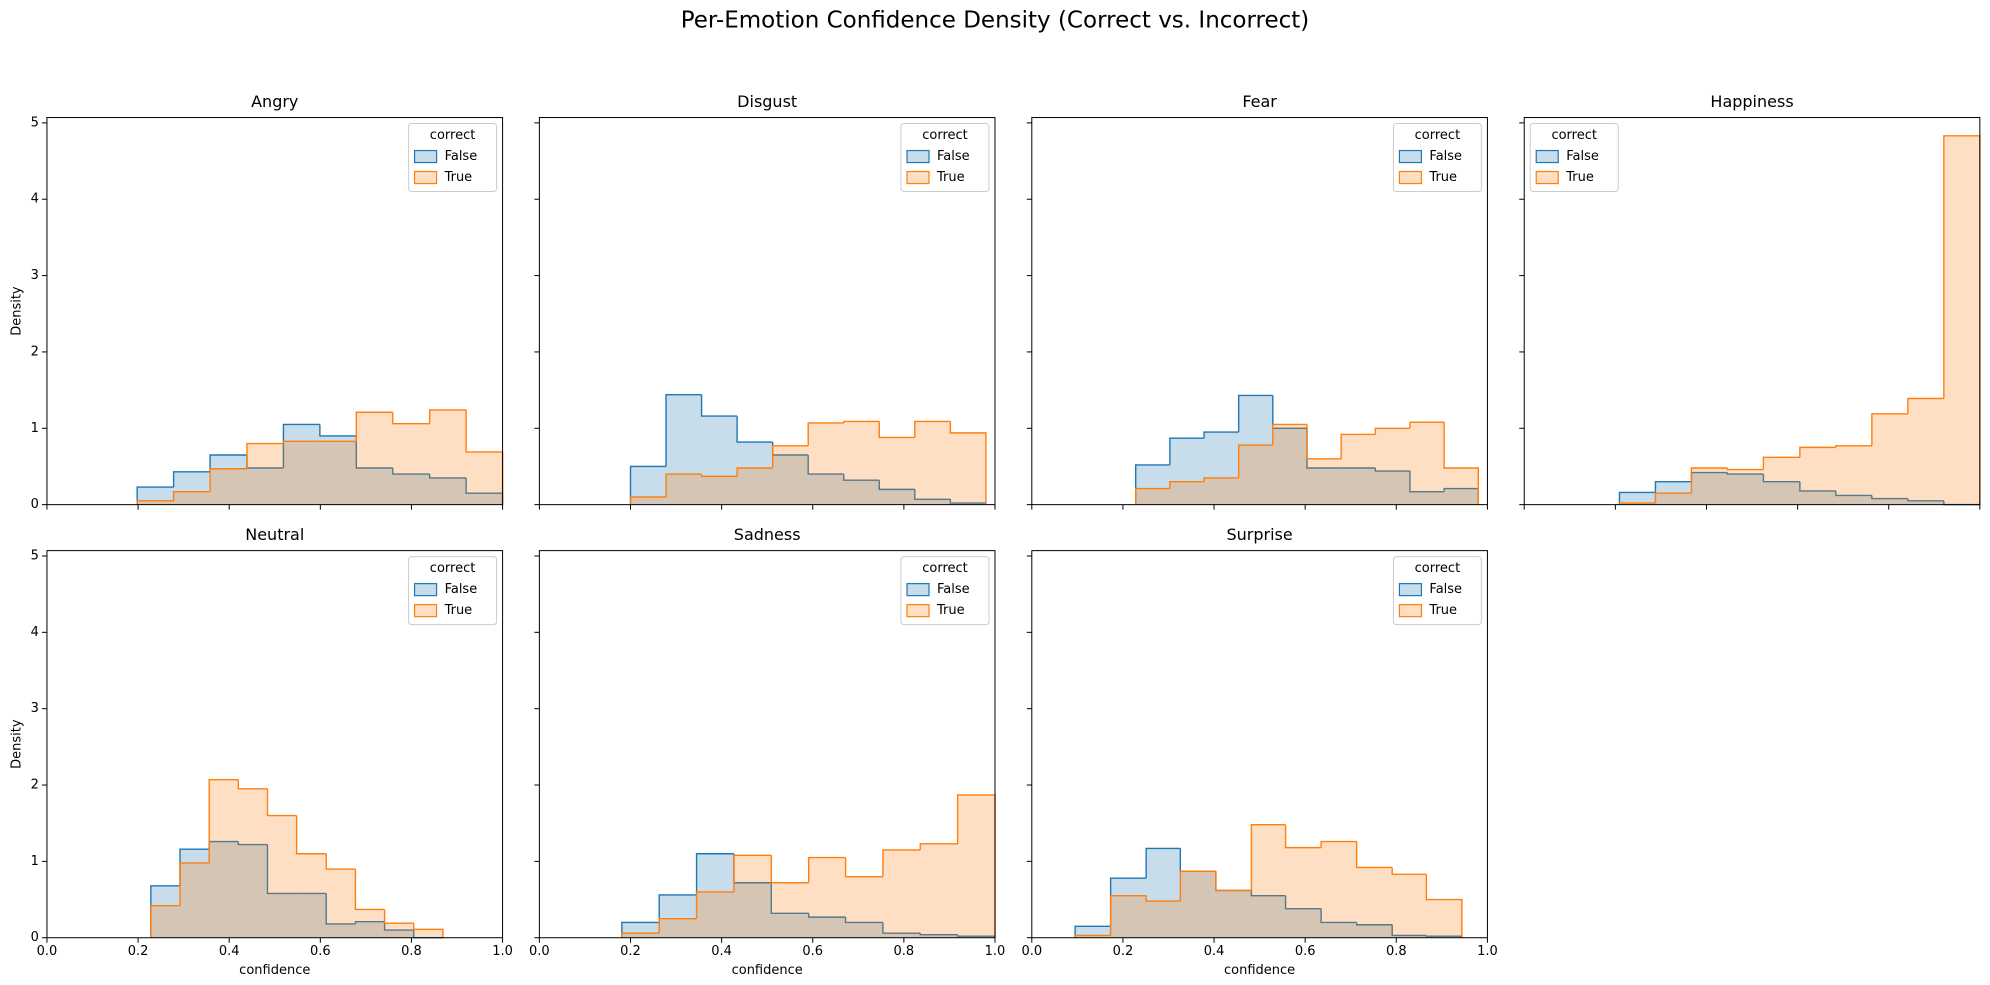 The height and width of the screenshot is (985, 1990). What do you see at coordinates (1031, 951) in the screenshot?
I see `x-tick-label: 0.0` at bounding box center [1031, 951].